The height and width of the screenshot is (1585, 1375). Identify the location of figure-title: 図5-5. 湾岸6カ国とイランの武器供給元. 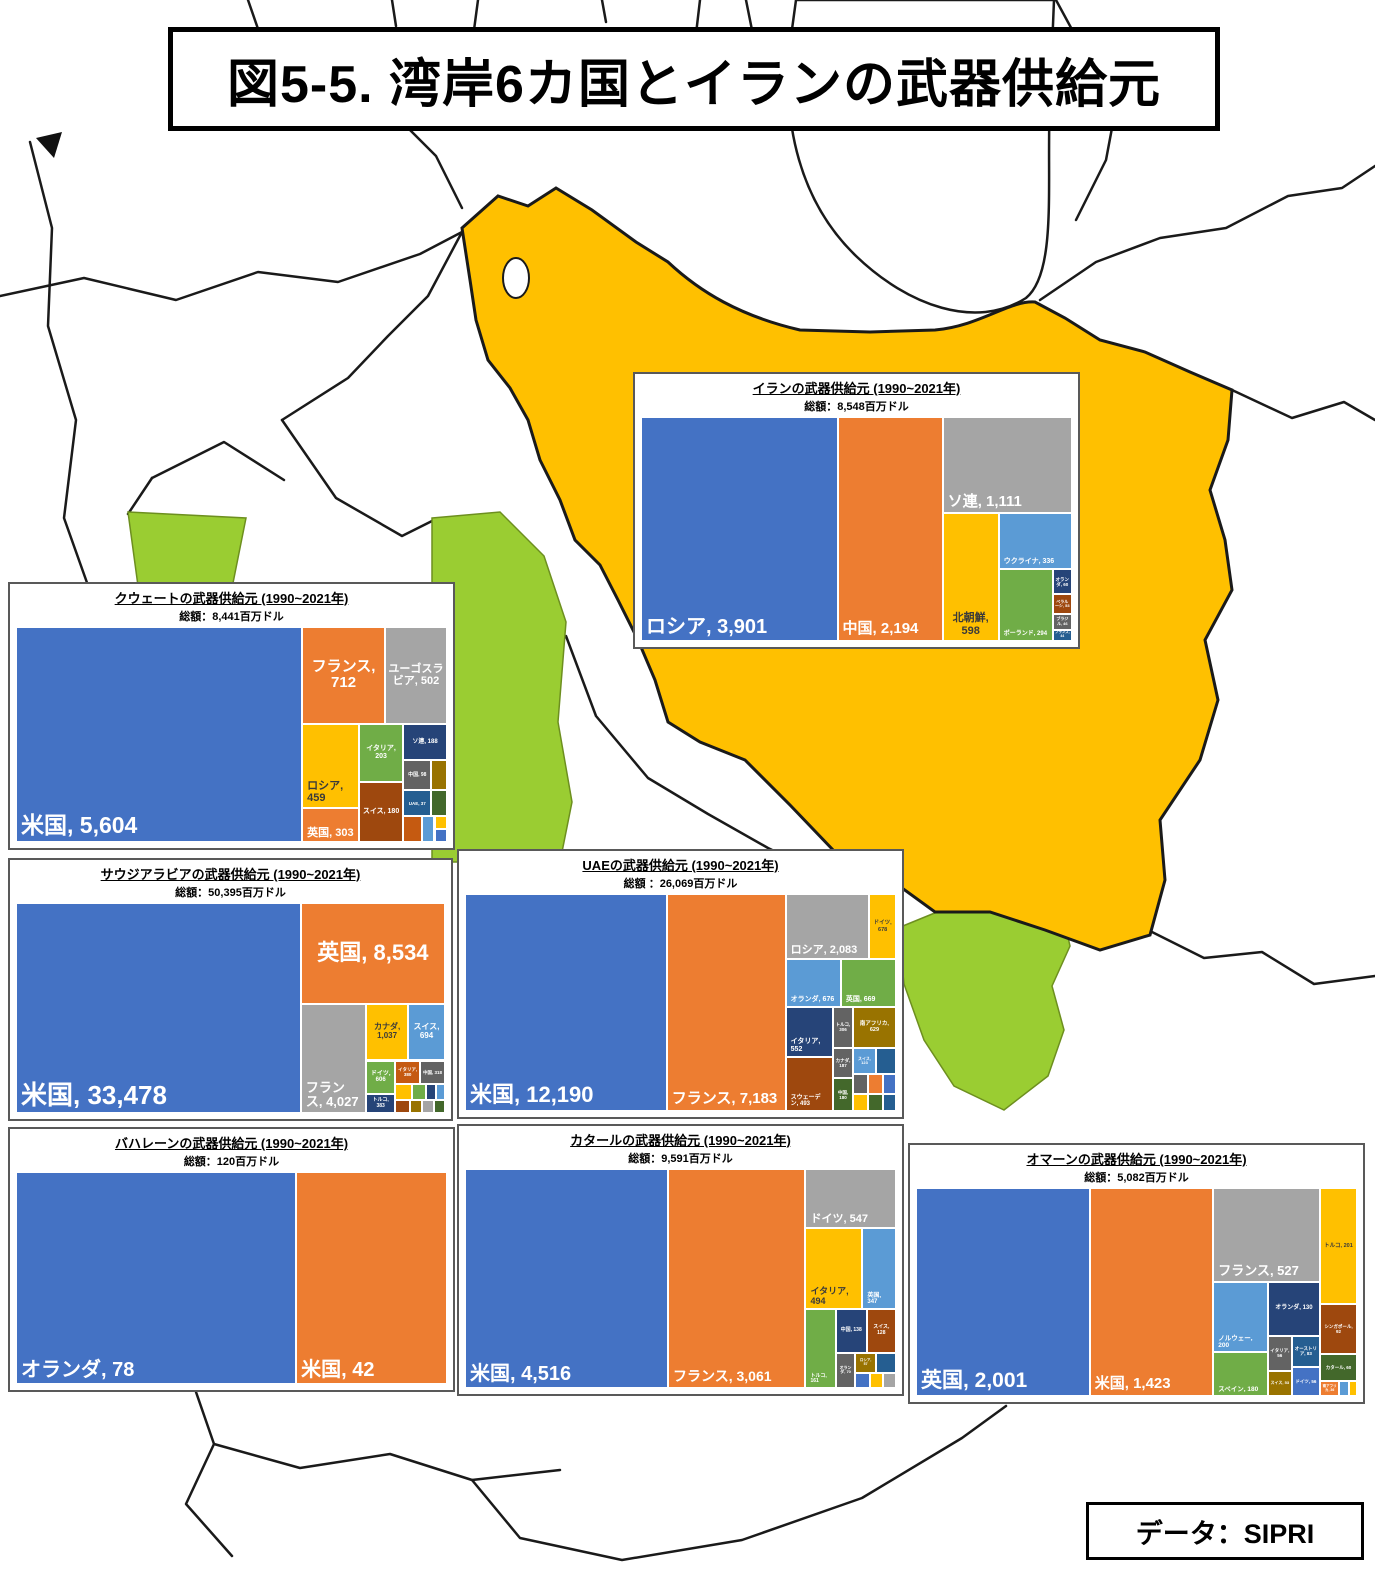
(694, 79).